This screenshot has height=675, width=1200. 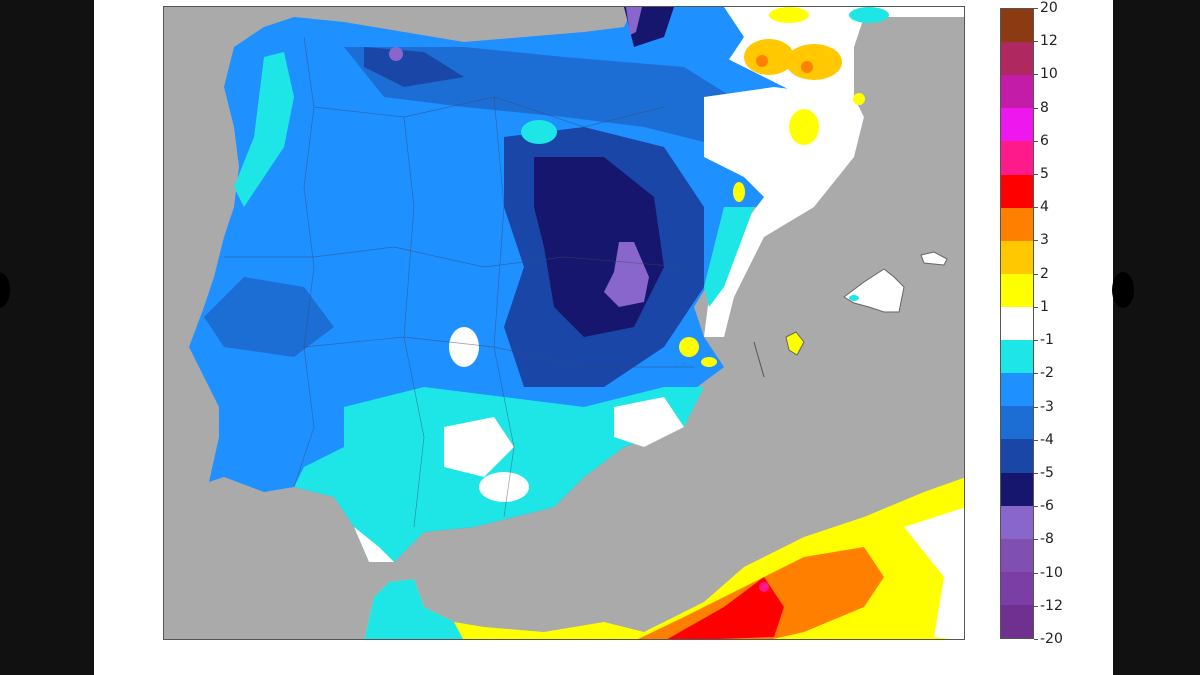 What do you see at coordinates (269, 317) in the screenshot?
I see `west-cold-zone` at bounding box center [269, 317].